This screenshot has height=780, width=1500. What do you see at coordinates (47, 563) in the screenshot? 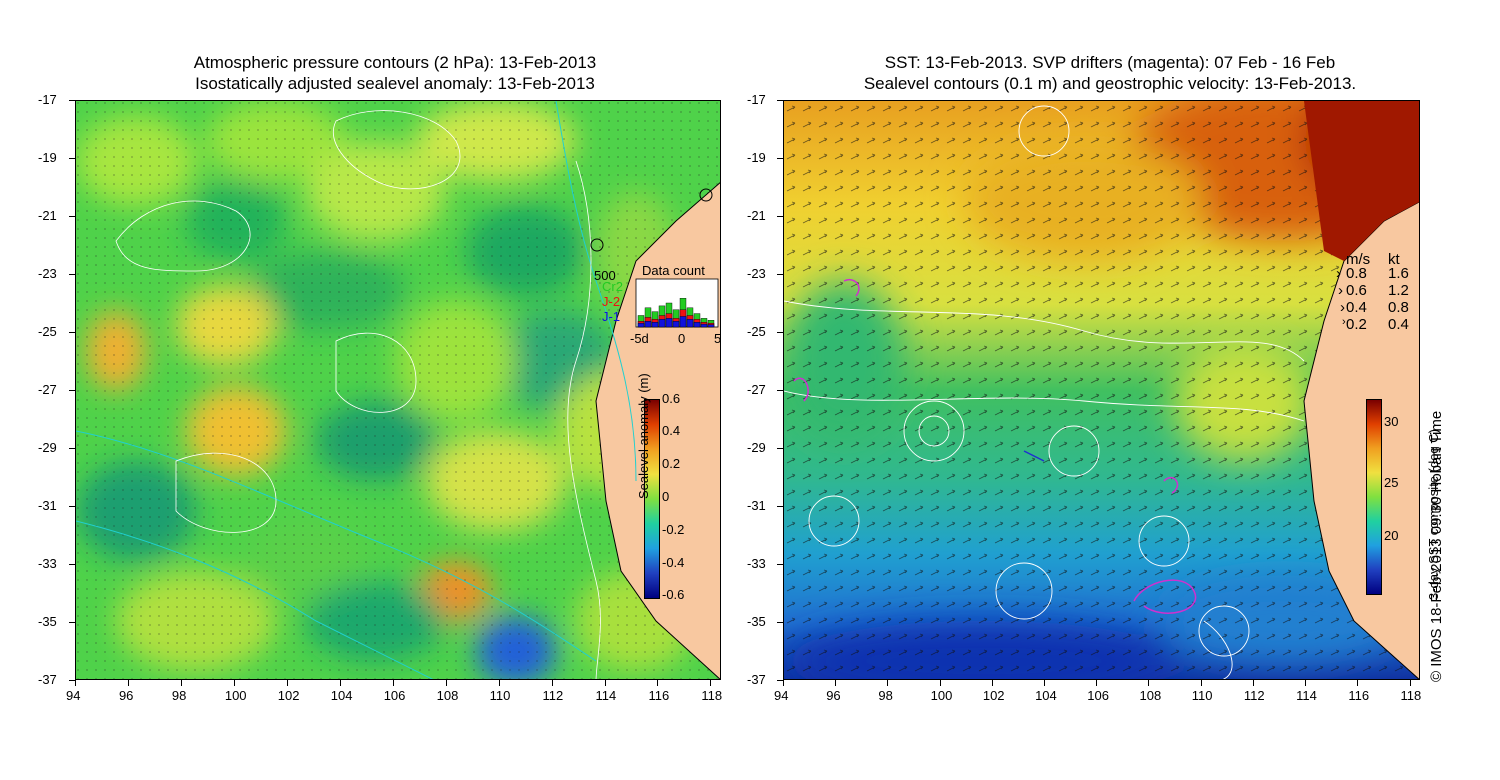
I see `lat-tick-label: -33` at bounding box center [47, 563].